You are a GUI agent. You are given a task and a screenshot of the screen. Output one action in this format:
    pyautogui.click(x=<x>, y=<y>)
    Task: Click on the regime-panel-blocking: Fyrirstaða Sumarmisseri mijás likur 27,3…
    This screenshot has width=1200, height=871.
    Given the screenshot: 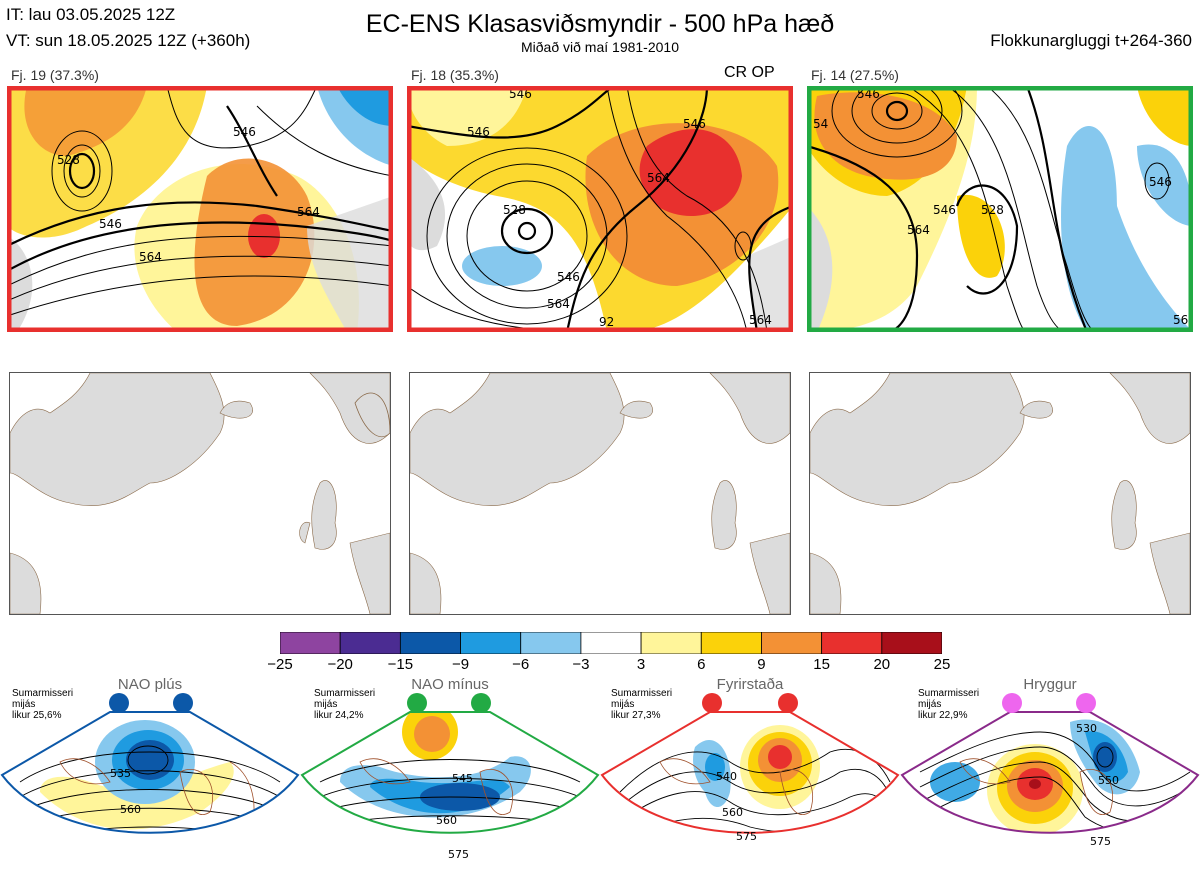 What is the action you would take?
    pyautogui.click(x=750, y=771)
    